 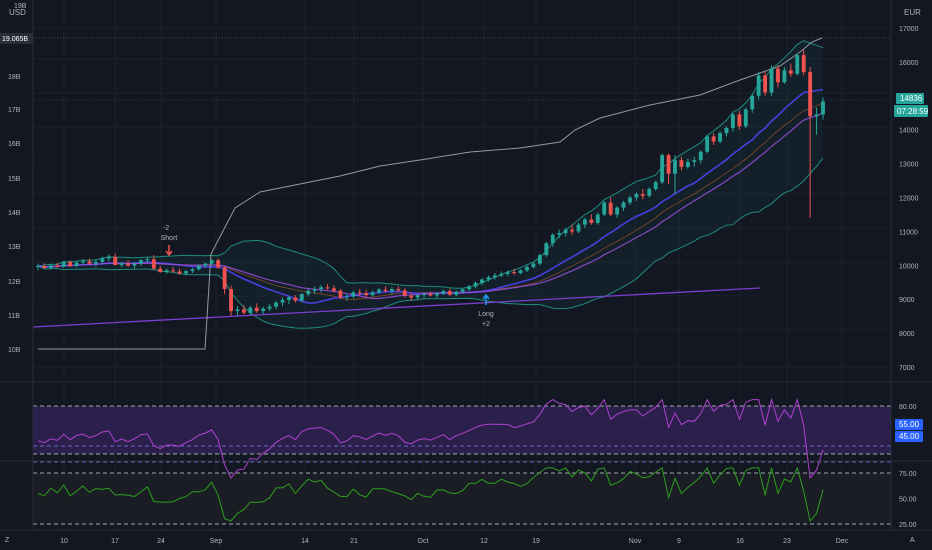 I want to click on time-axis-label: Oct, so click(x=423, y=541).